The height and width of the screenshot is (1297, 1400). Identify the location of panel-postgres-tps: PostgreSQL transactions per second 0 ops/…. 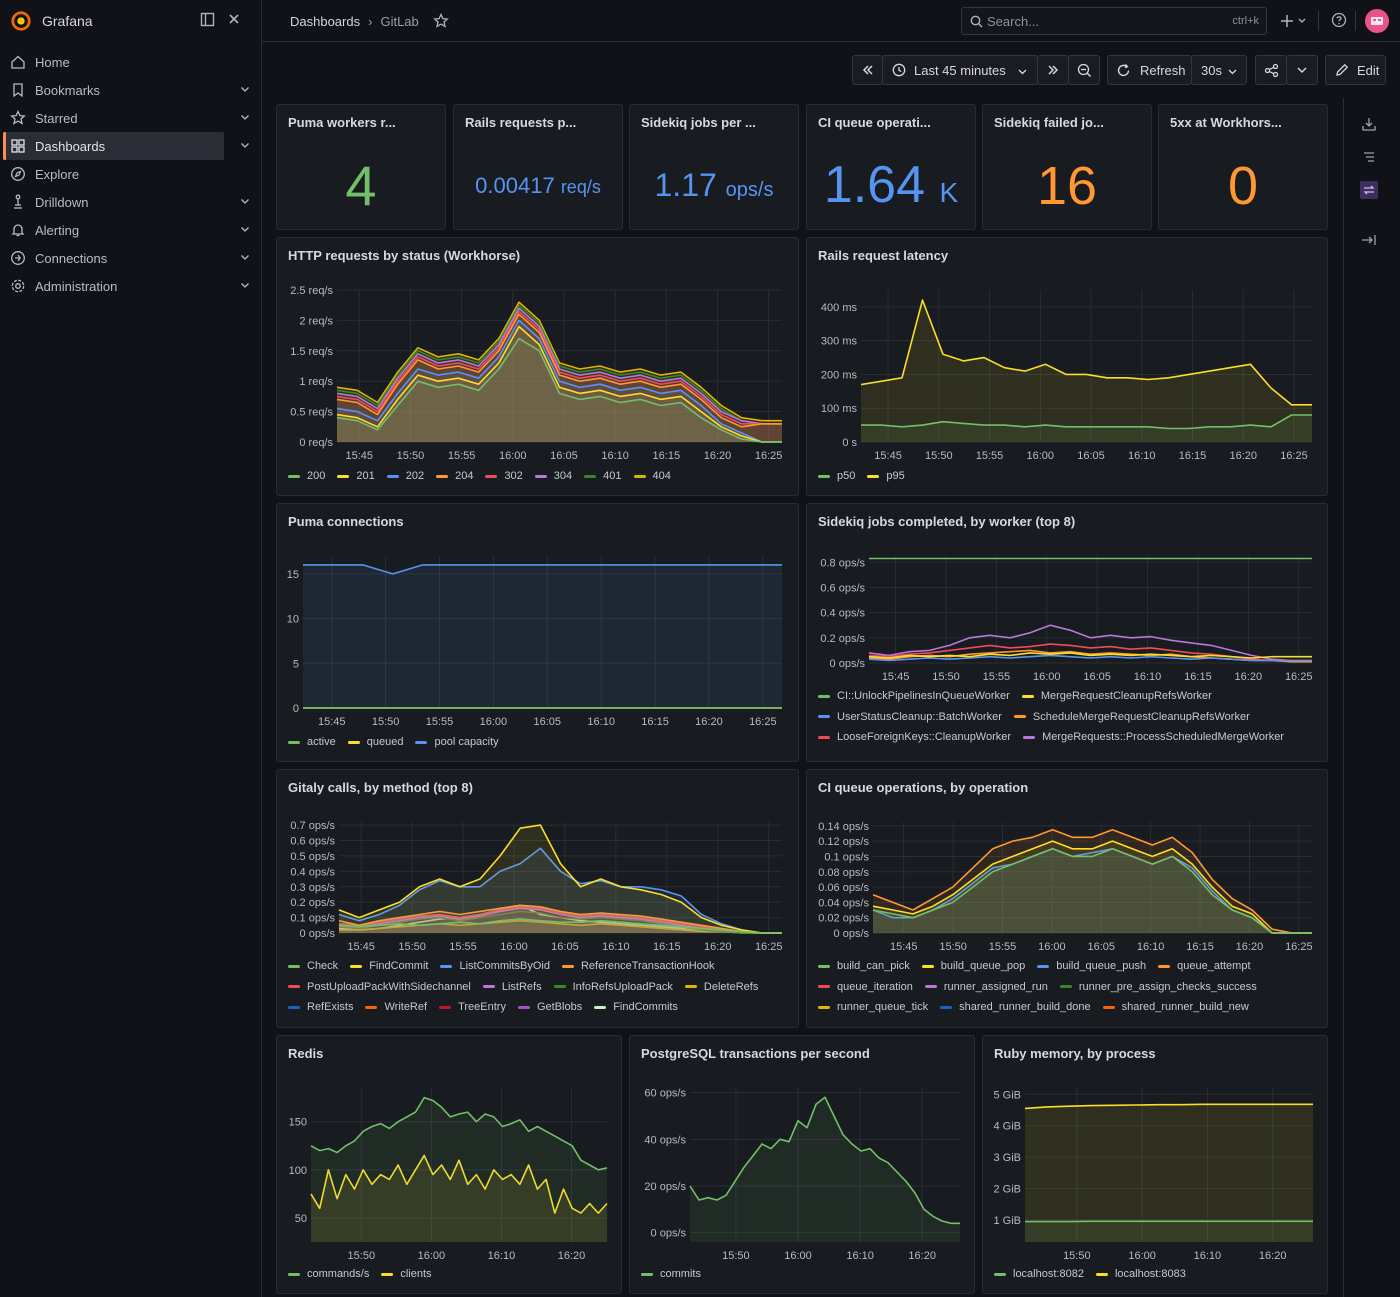
(802, 1164).